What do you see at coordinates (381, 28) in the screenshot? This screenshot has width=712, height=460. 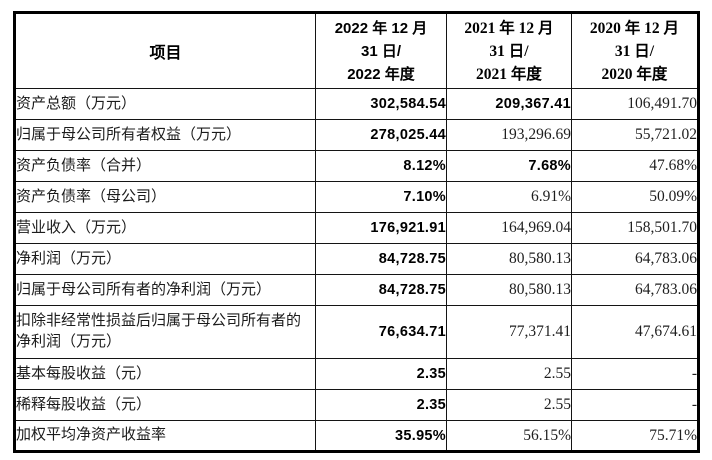 I see `header-2022-line1: 2022 年 12 月` at bounding box center [381, 28].